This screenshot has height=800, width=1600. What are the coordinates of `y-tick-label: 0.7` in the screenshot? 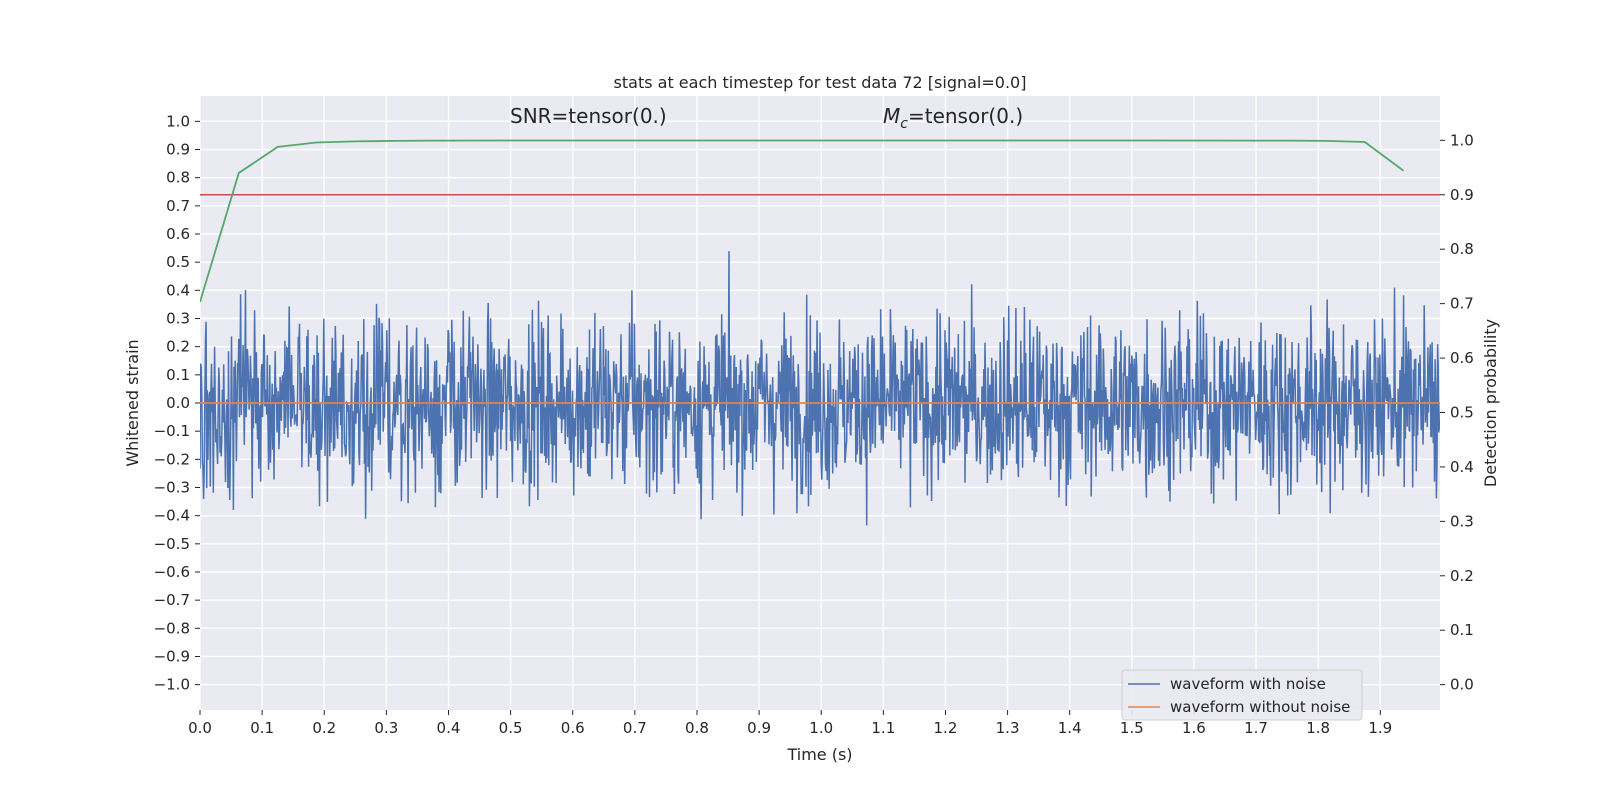 It's located at (178, 206).